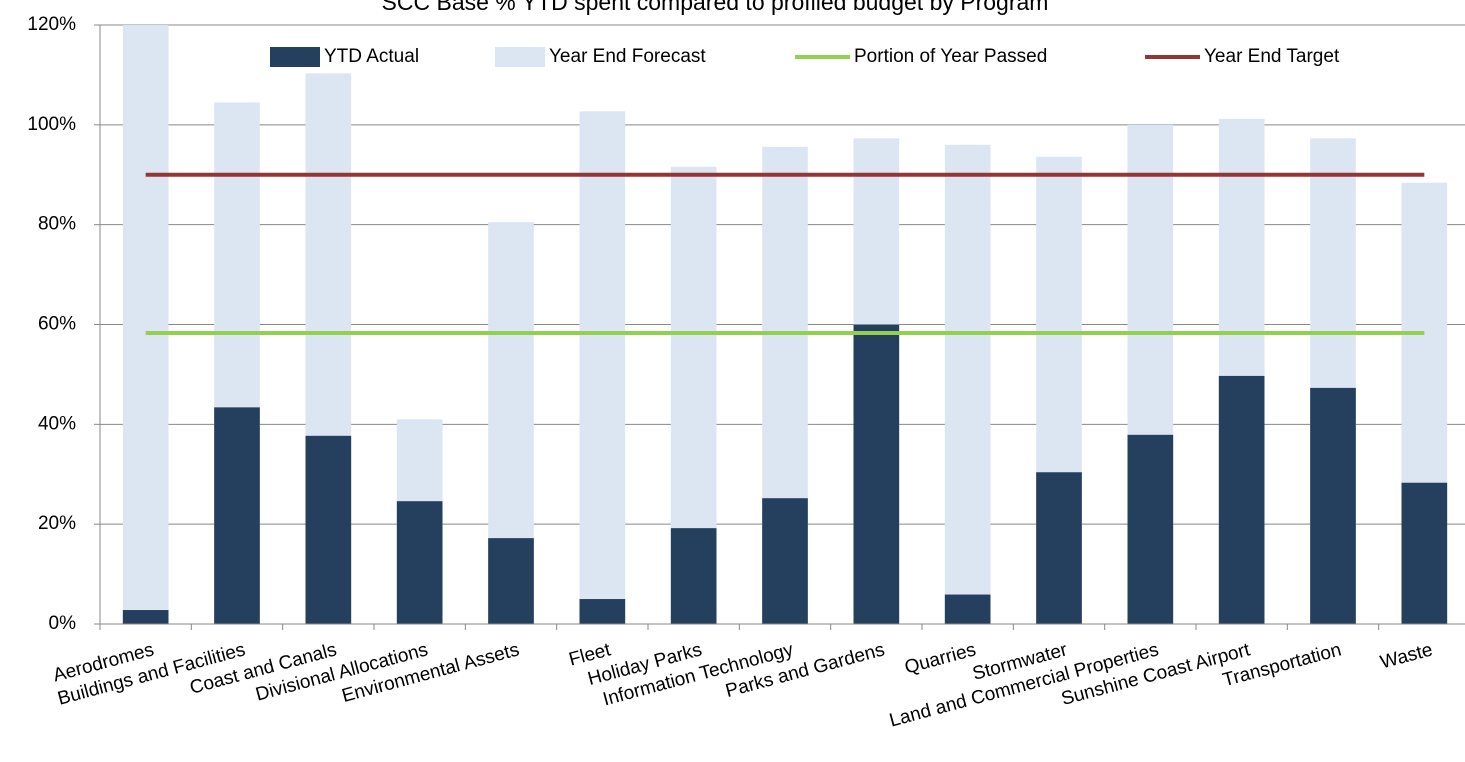  Describe the element at coordinates (57, 423) in the screenshot. I see `y-tick-label: 40%` at that location.